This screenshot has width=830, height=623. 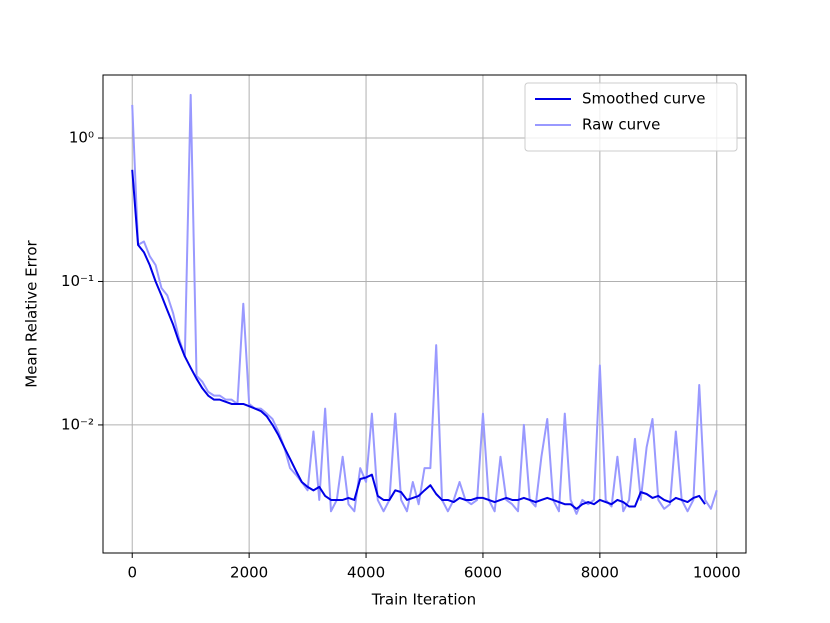 I want to click on y-tick-label: 10⁻², so click(x=77, y=424).